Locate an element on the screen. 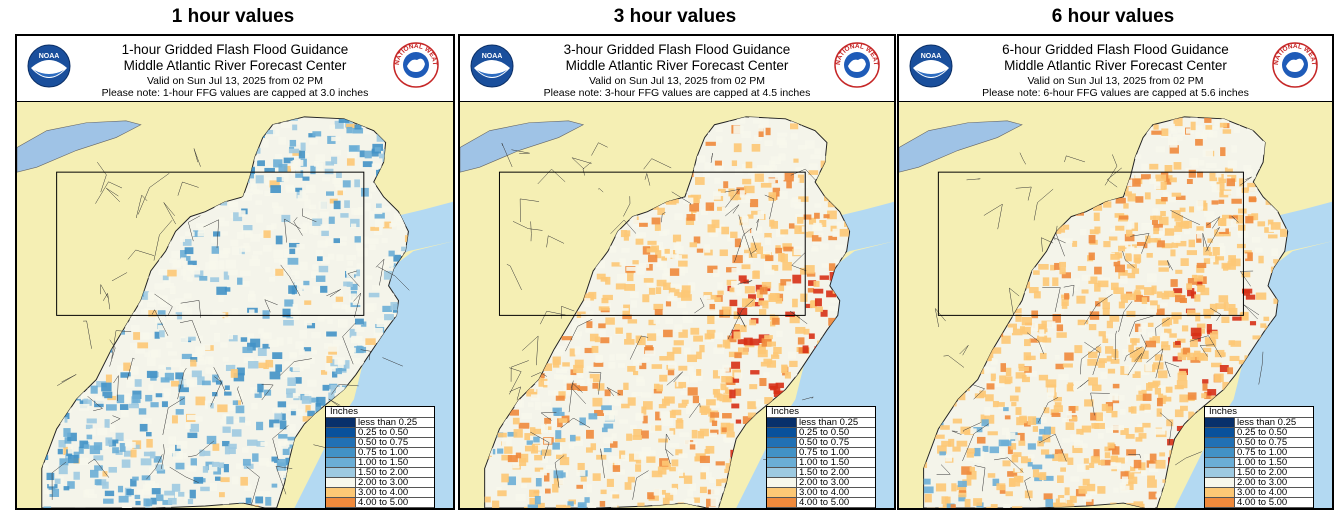  legend-label: less than 0.25 is located at coordinates (829, 422).